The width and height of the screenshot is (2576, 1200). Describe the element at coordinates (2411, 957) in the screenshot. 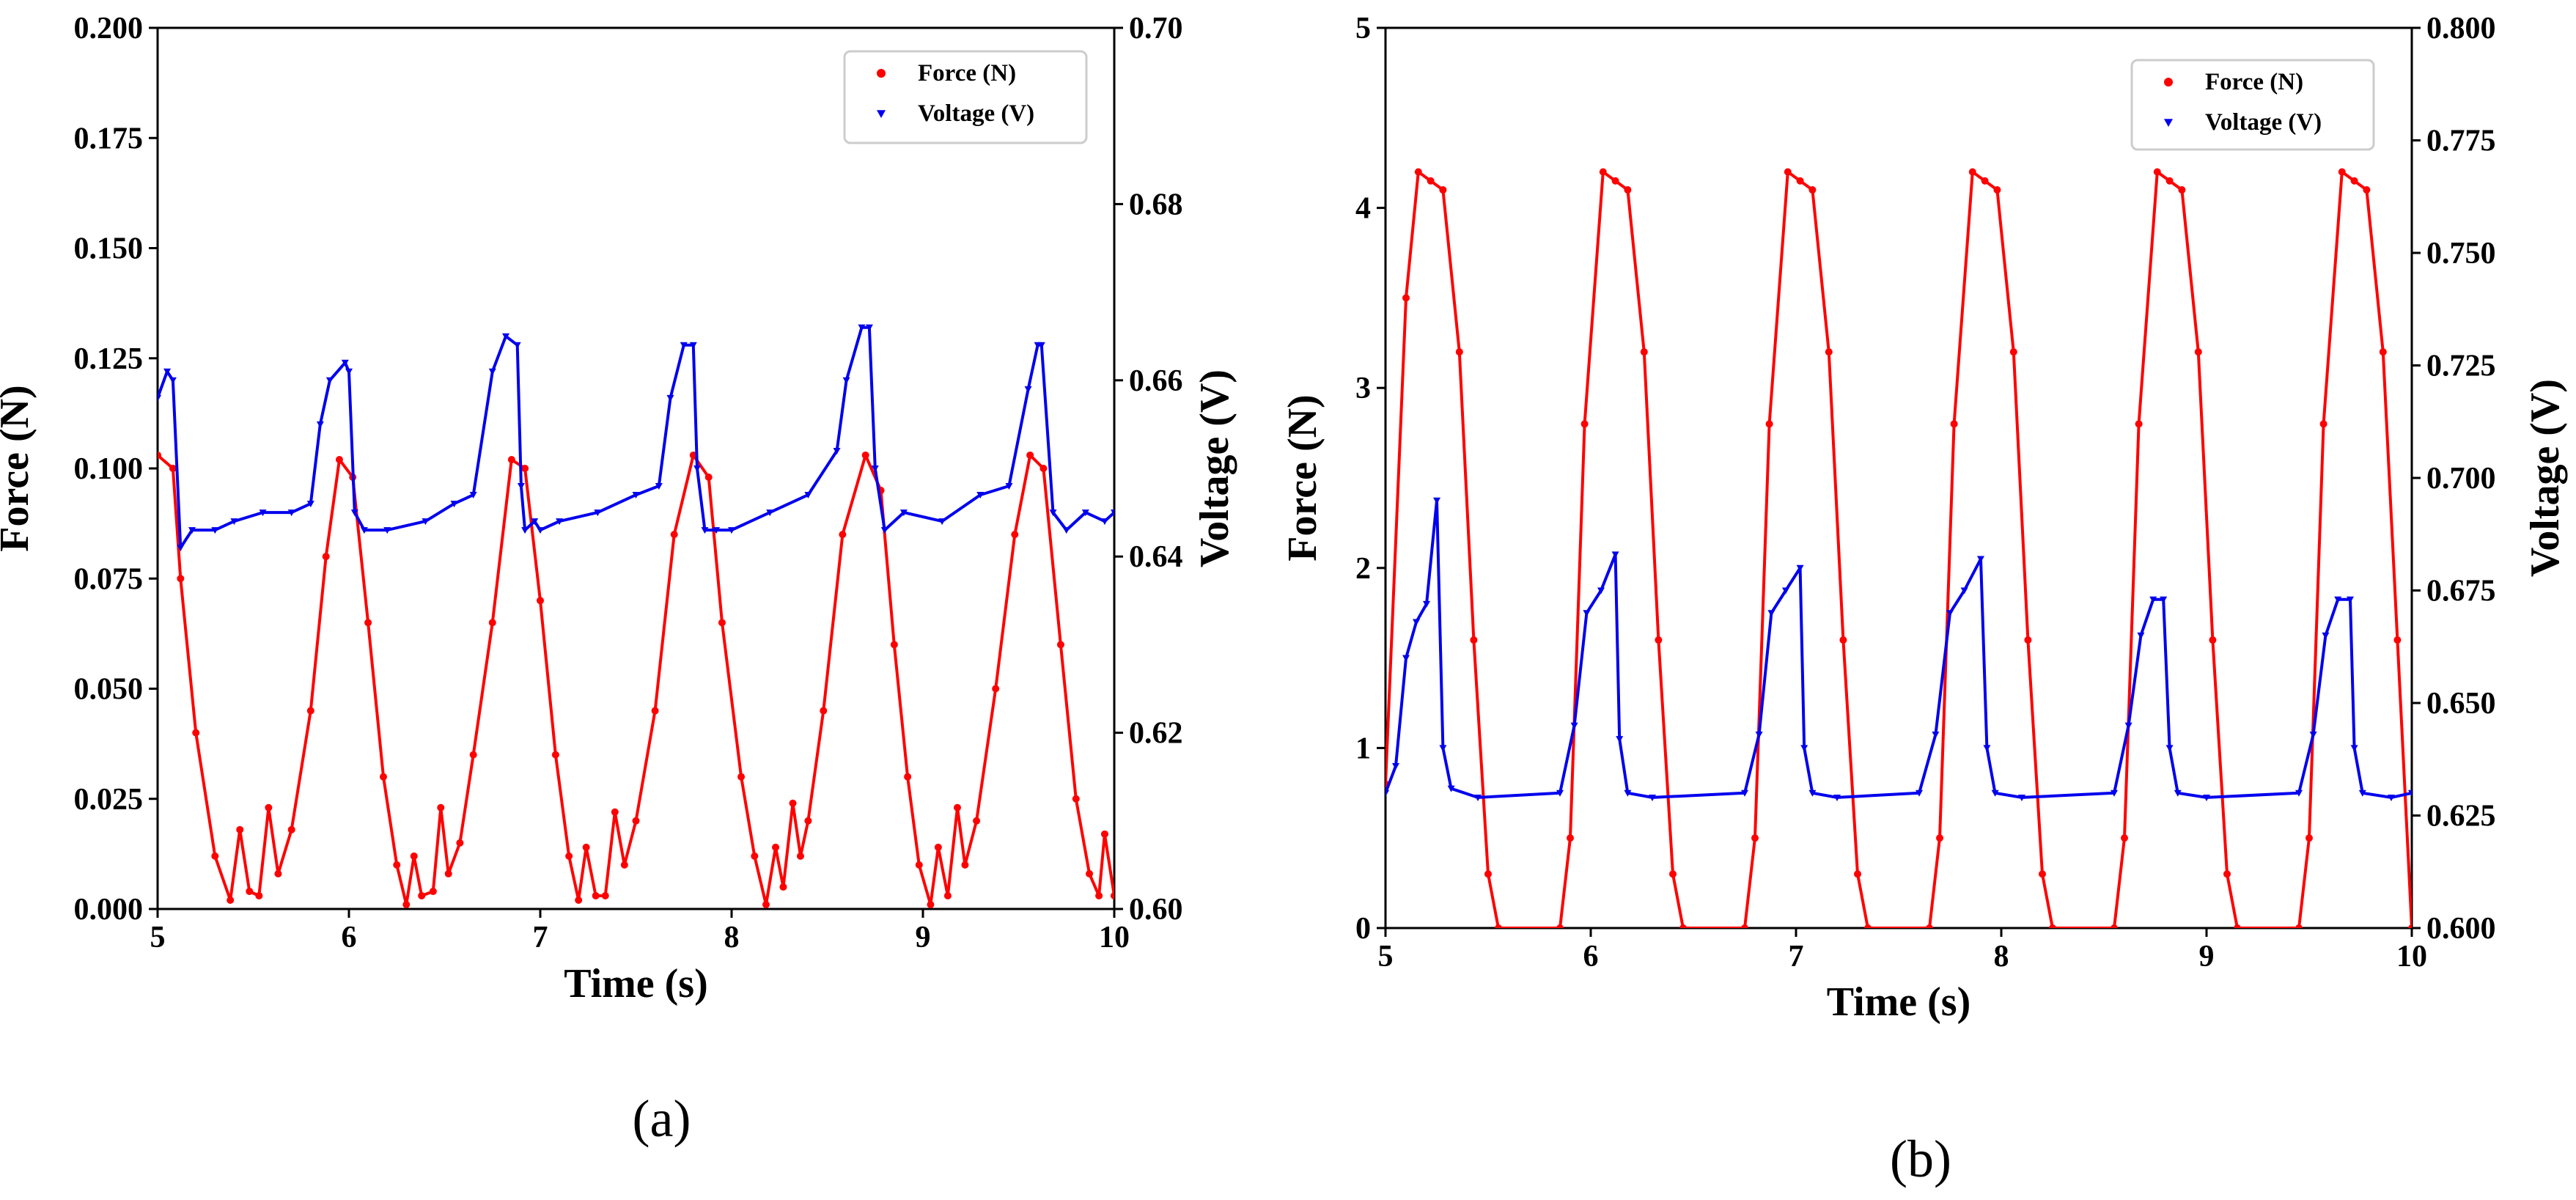

I see `x-tick-label: 10` at that location.